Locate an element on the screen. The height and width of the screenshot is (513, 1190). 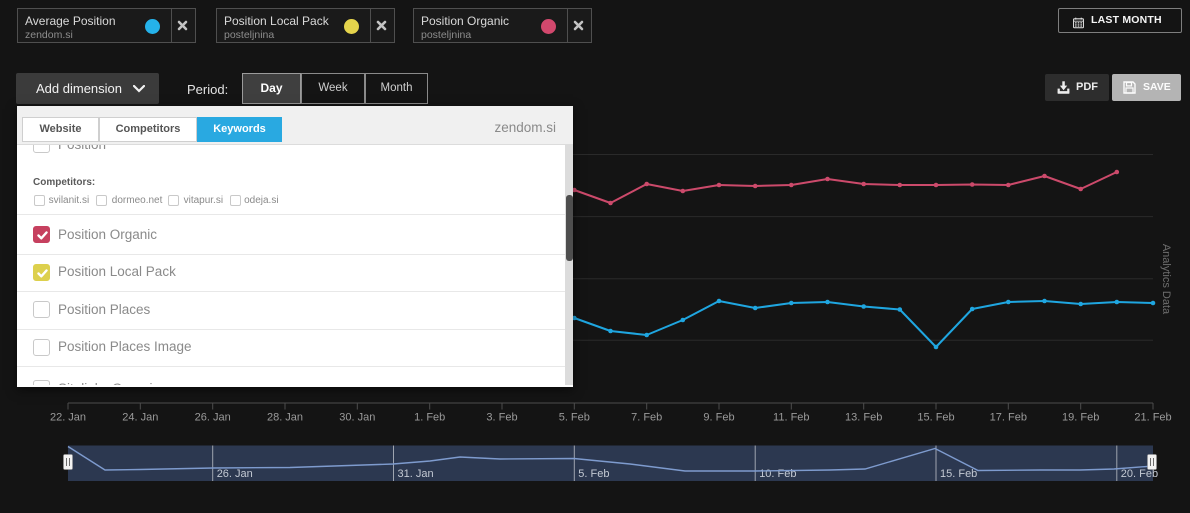
svg-text: 19. Feb is located at coordinates (1080, 418).